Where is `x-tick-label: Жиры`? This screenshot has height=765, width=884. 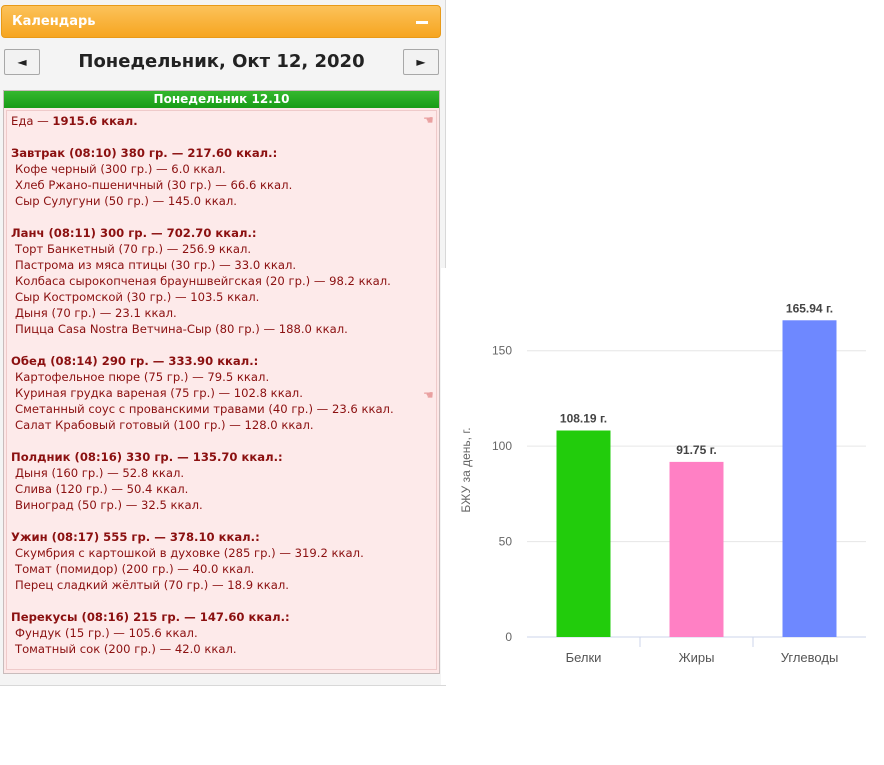 x-tick-label: Жиры is located at coordinates (697, 657).